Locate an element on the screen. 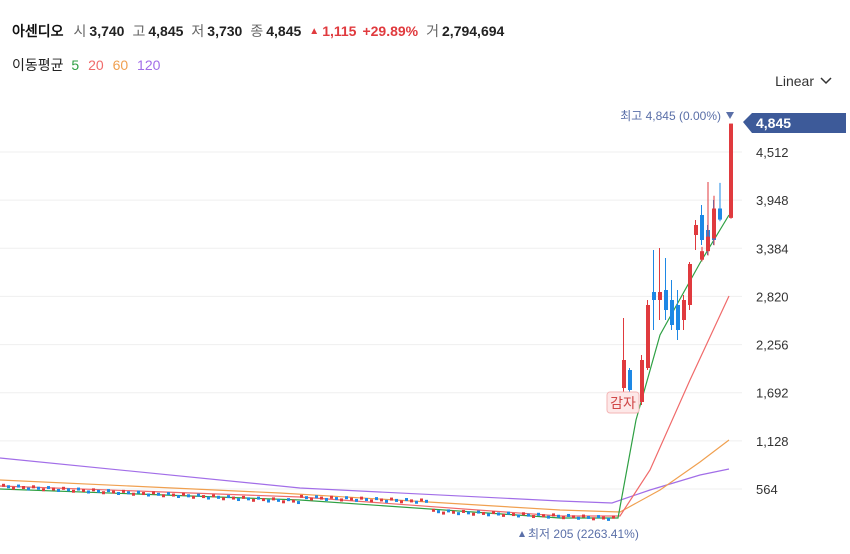 The height and width of the screenshot is (554, 850). change-value: 1,115 is located at coordinates (339, 31).